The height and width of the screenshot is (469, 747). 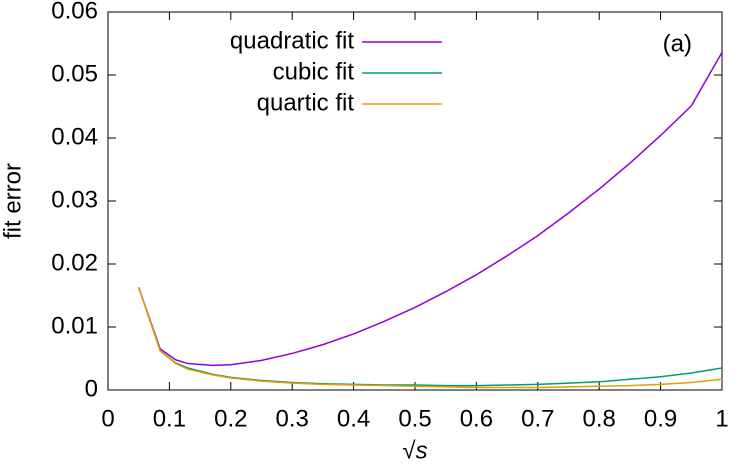 What do you see at coordinates (599, 418) in the screenshot?
I see `x-tick-label: 0.8` at bounding box center [599, 418].